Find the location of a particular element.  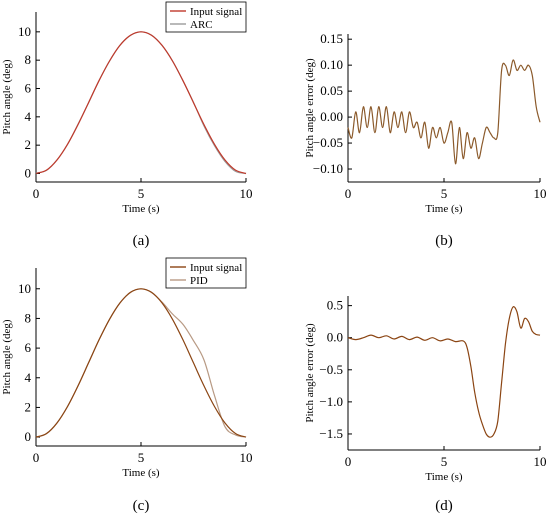

legend-label: ARC is located at coordinates (201, 25).